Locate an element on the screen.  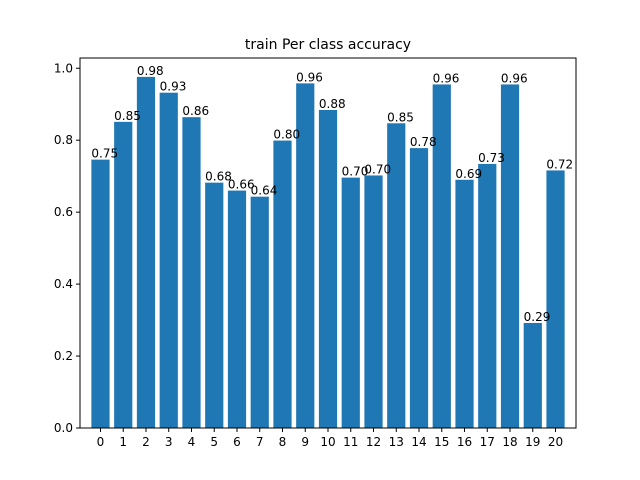
data-label-20: 0.72 is located at coordinates (559, 164).